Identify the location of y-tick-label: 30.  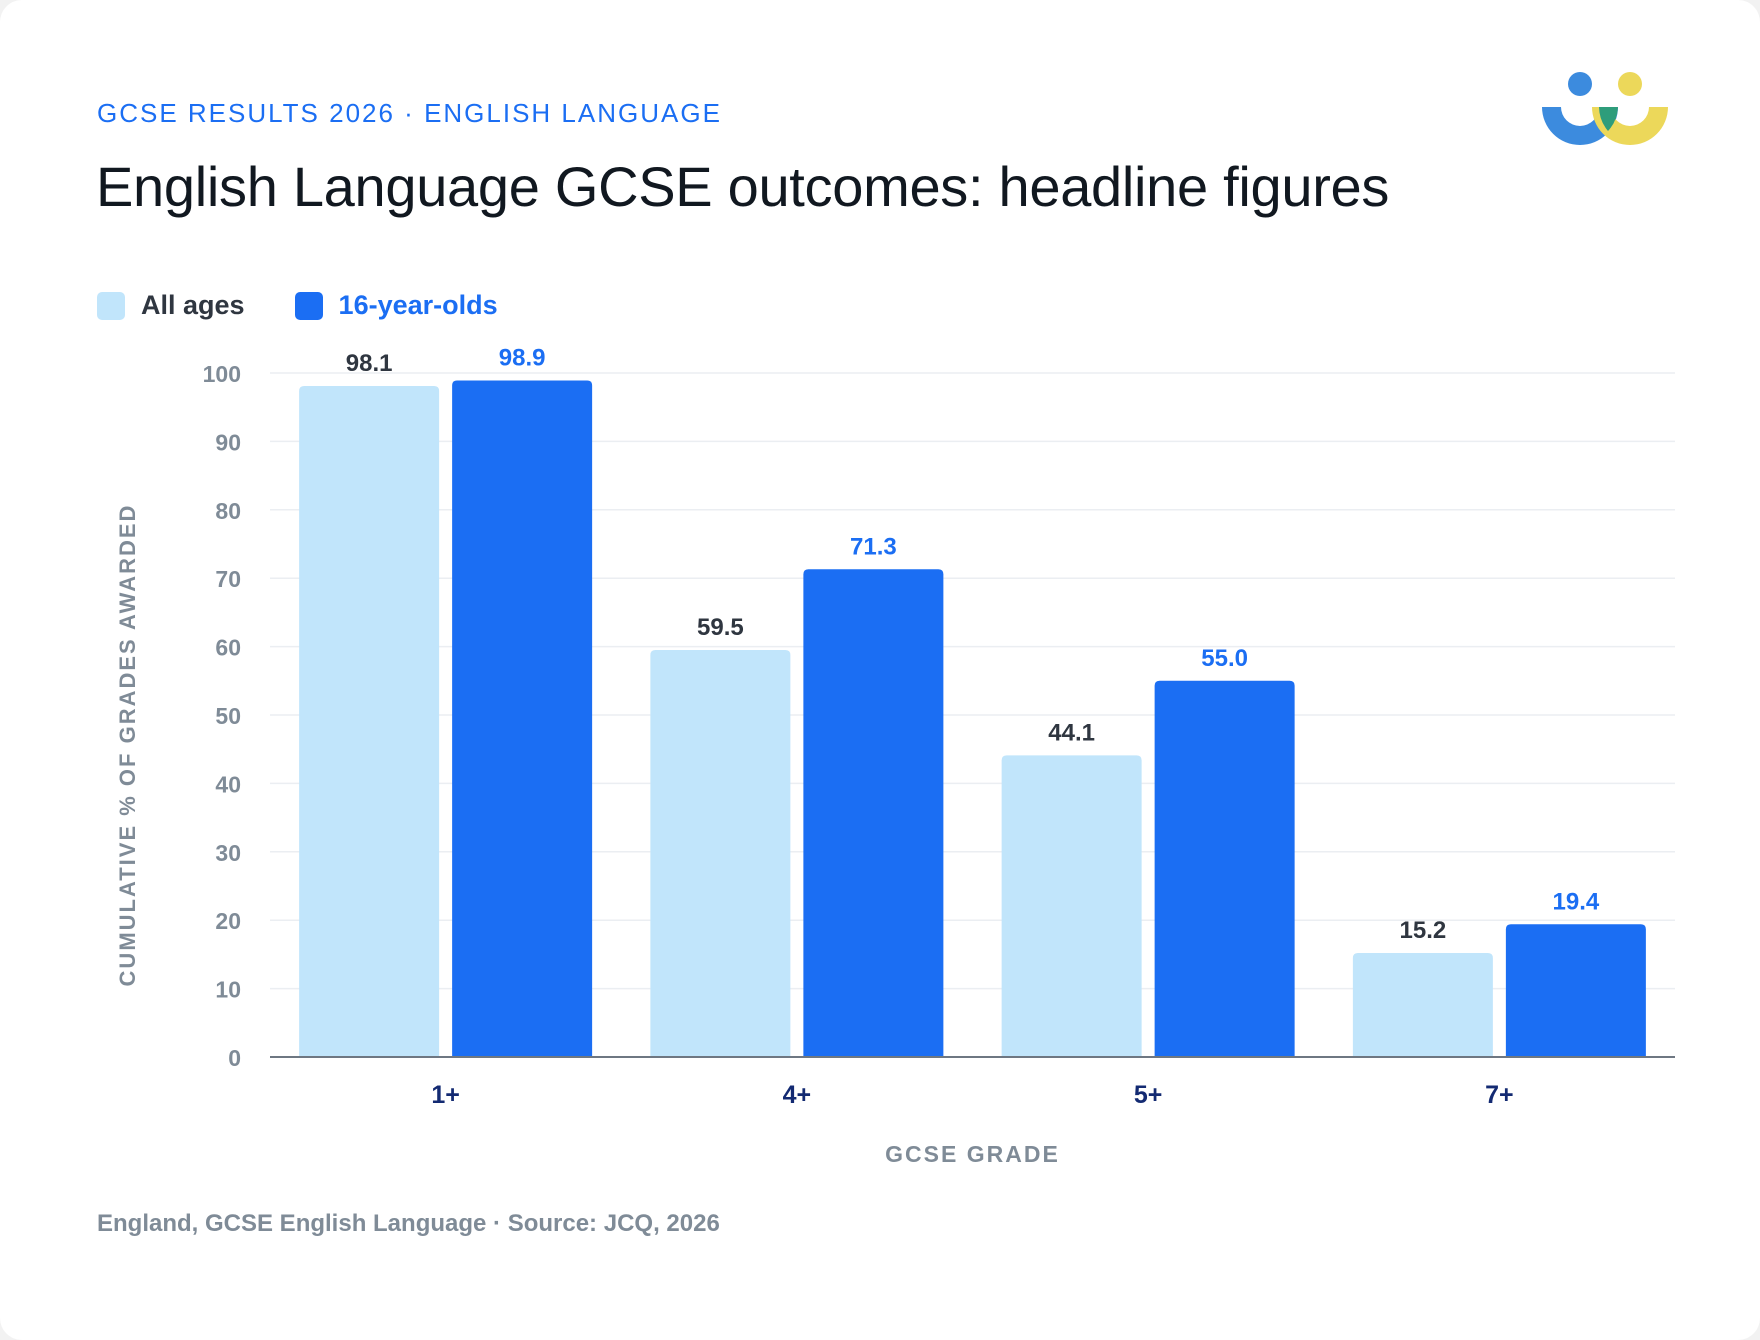
(228, 853).